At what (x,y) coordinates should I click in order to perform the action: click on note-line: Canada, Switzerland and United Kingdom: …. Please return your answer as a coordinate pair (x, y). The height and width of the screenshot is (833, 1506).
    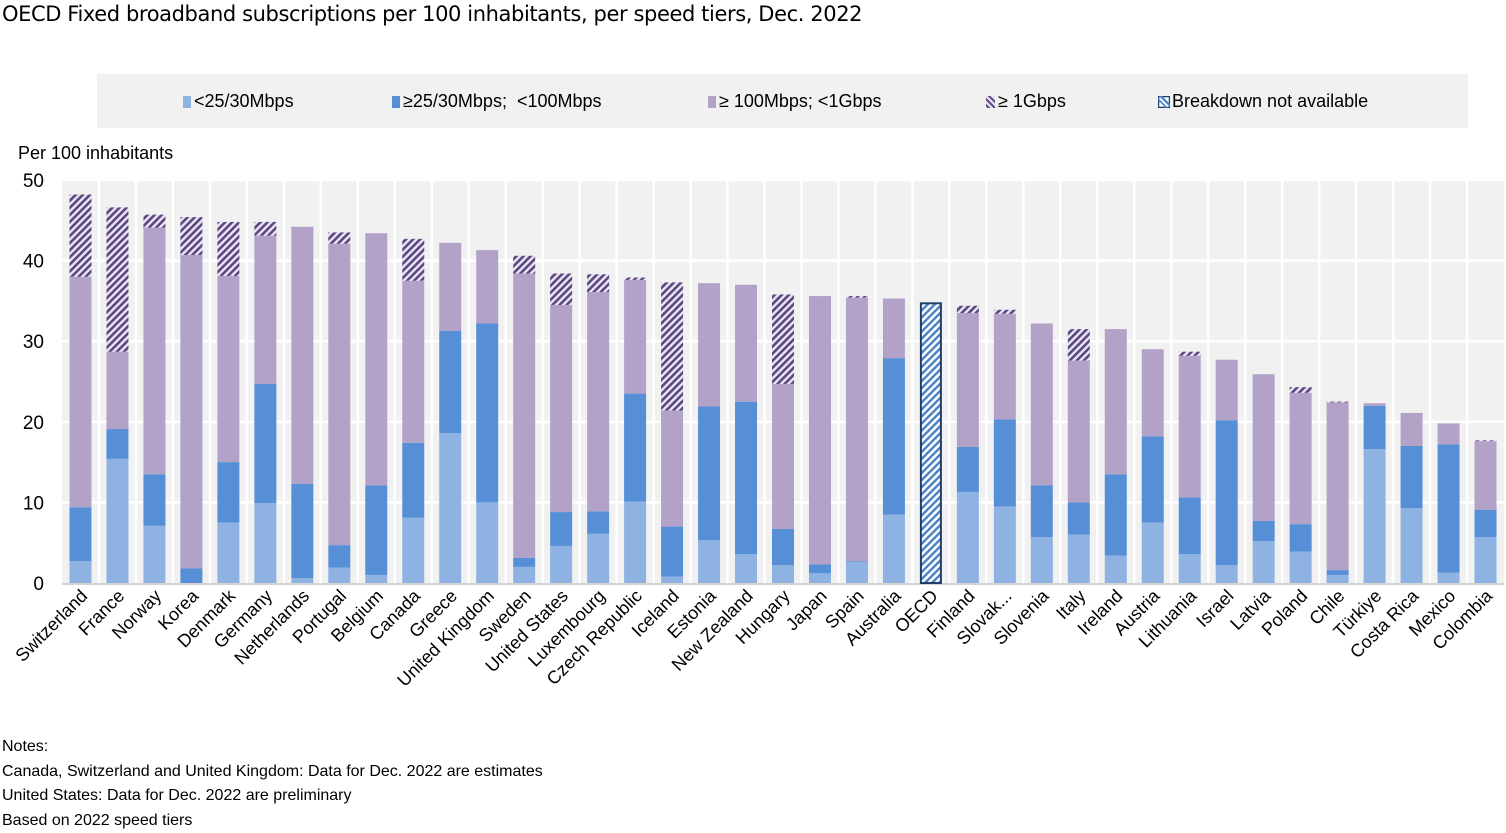
    Looking at the image, I should click on (272, 772).